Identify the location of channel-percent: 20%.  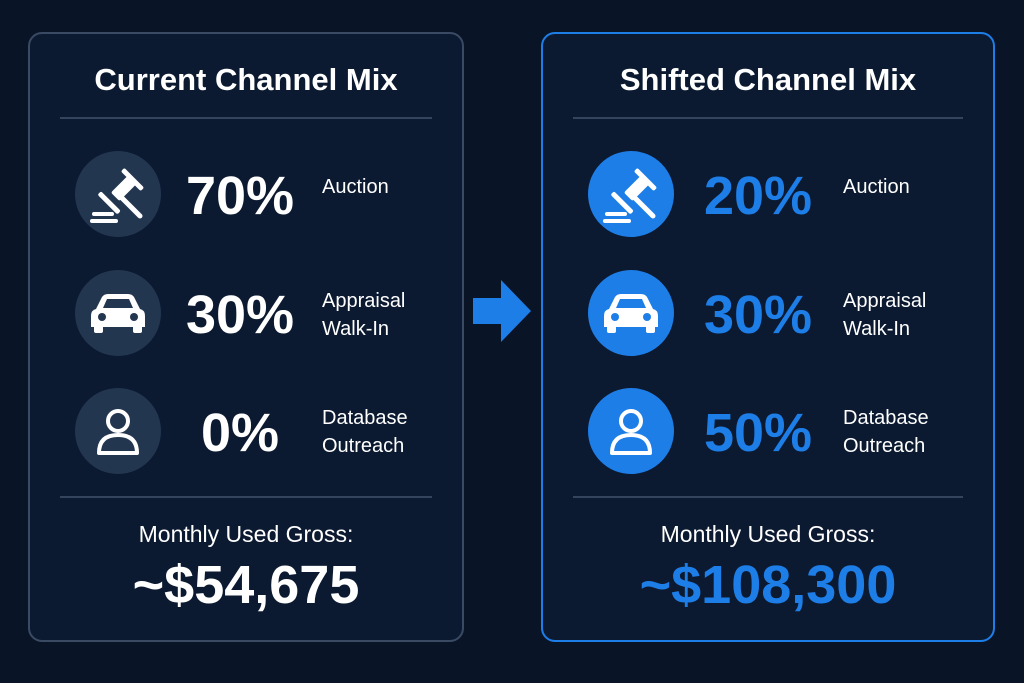
(758, 196).